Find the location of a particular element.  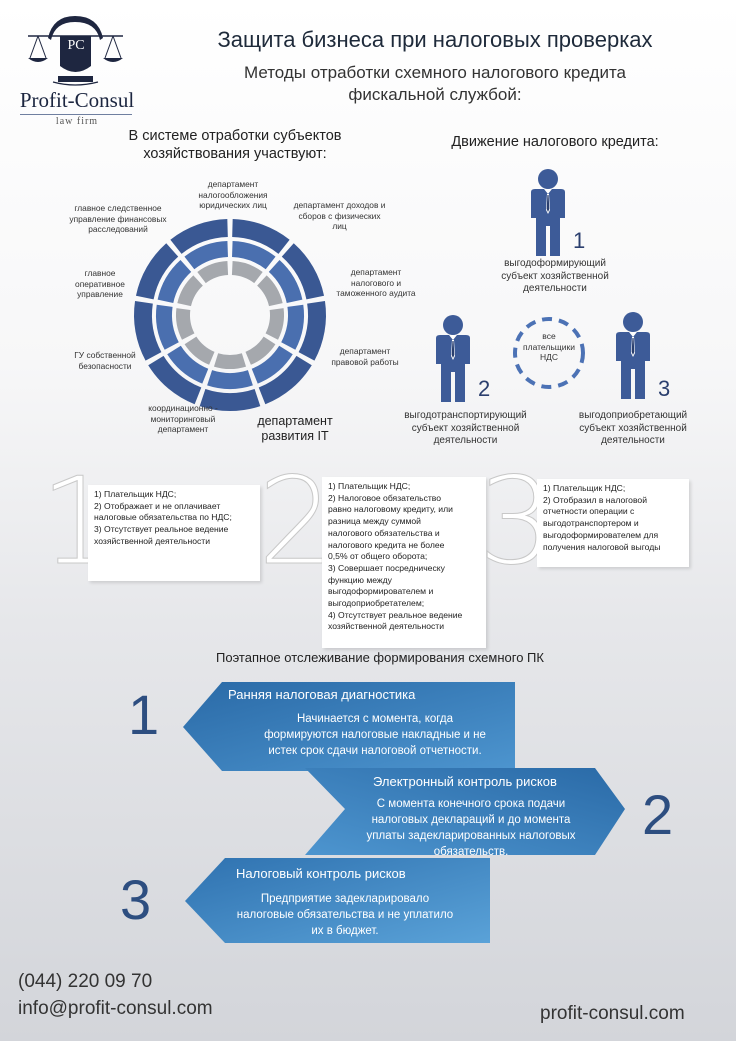

criteria-2-line: равно налоговому кредиту, или is located at coordinates (390, 509).